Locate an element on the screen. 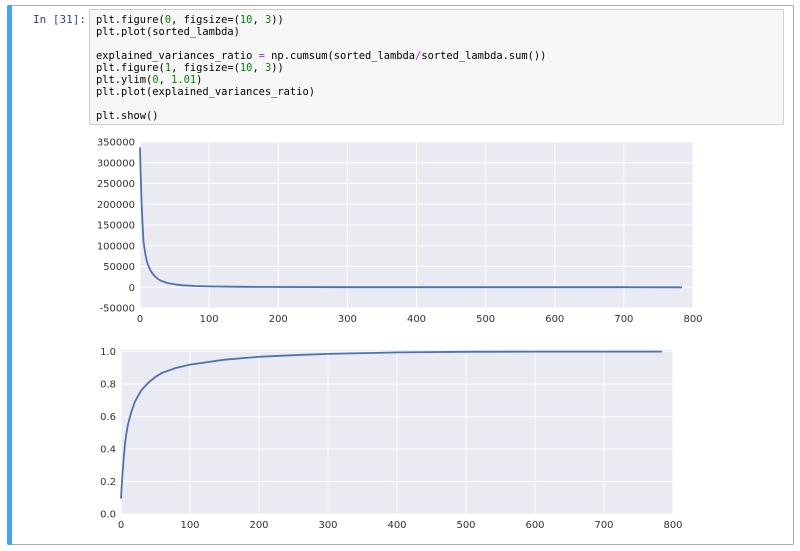  y-tick-label: 300000 is located at coordinates (116, 163).